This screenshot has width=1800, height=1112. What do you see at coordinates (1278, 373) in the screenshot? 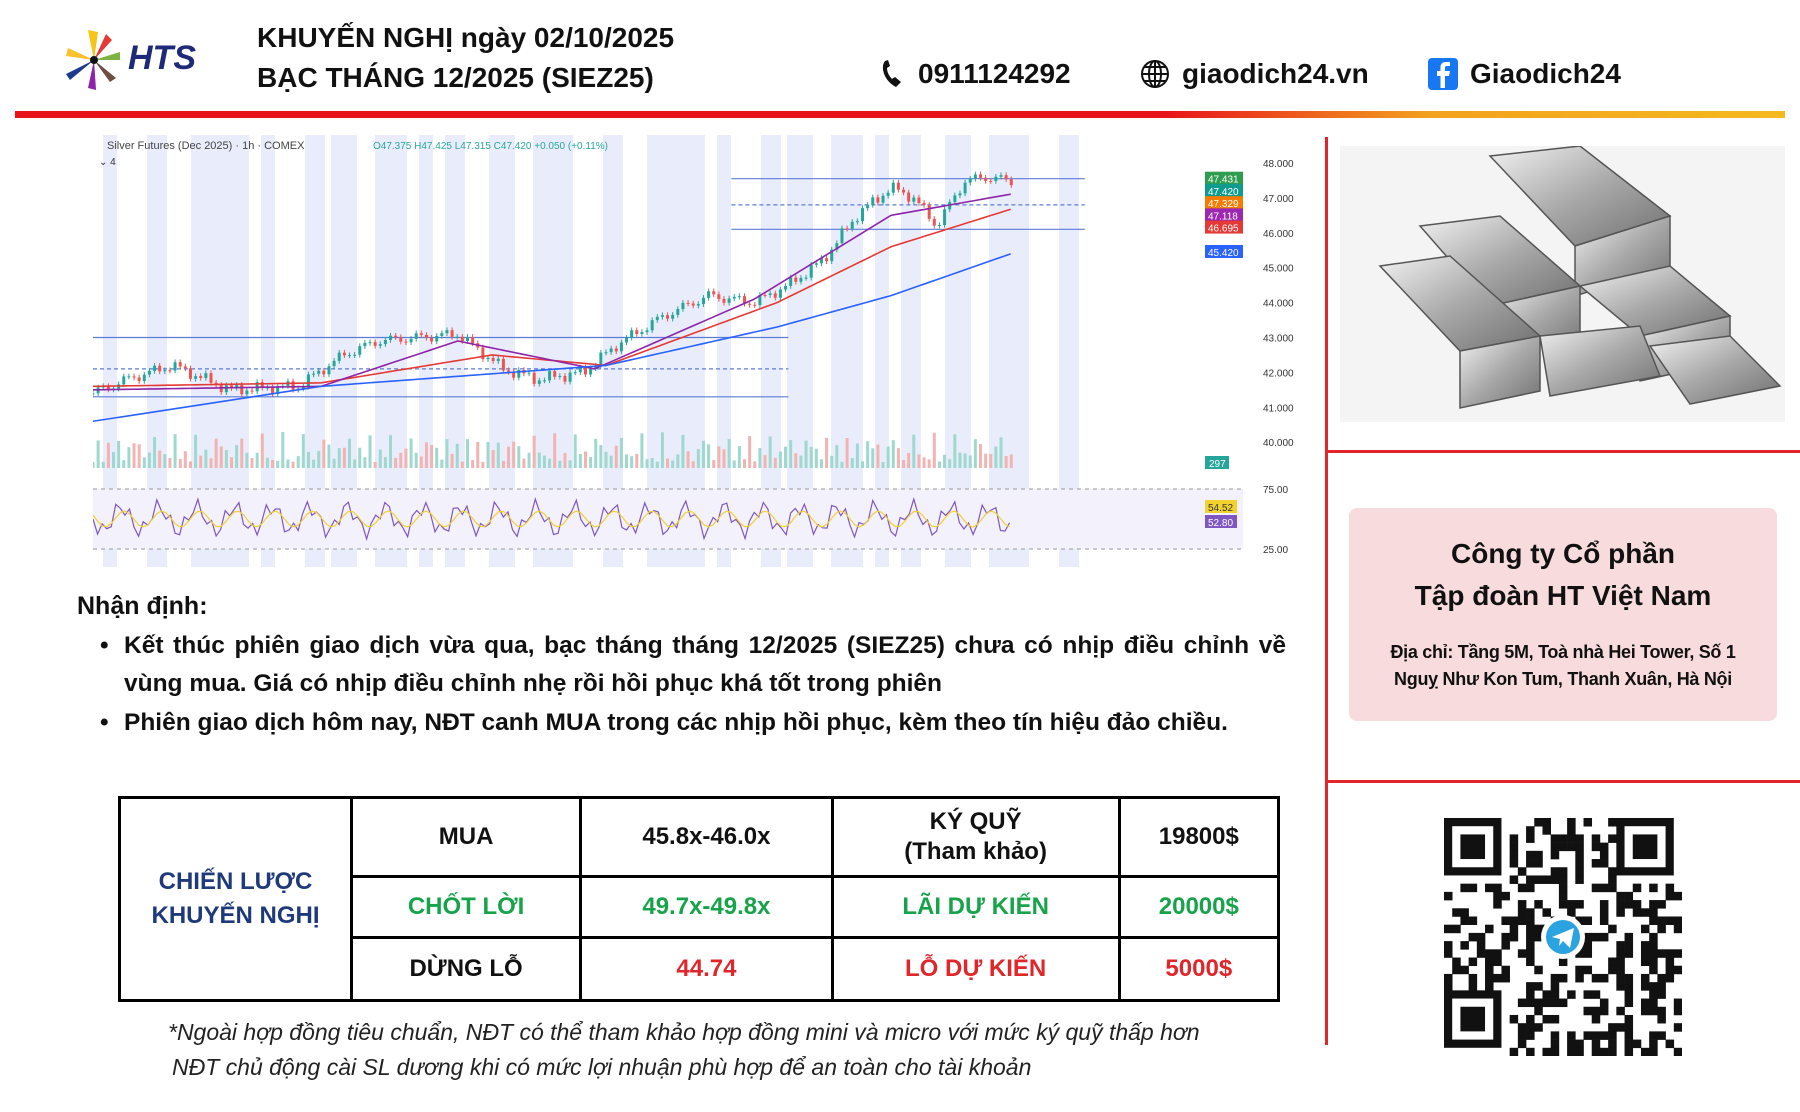
I see `price-axis-label: 42.000` at bounding box center [1278, 373].